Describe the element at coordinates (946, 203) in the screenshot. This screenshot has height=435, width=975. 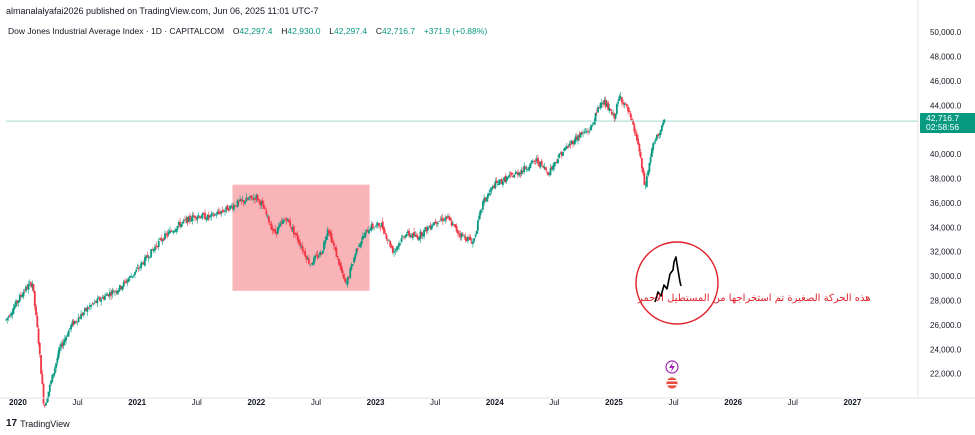
I see `price-tick-label: 36,000.0` at that location.